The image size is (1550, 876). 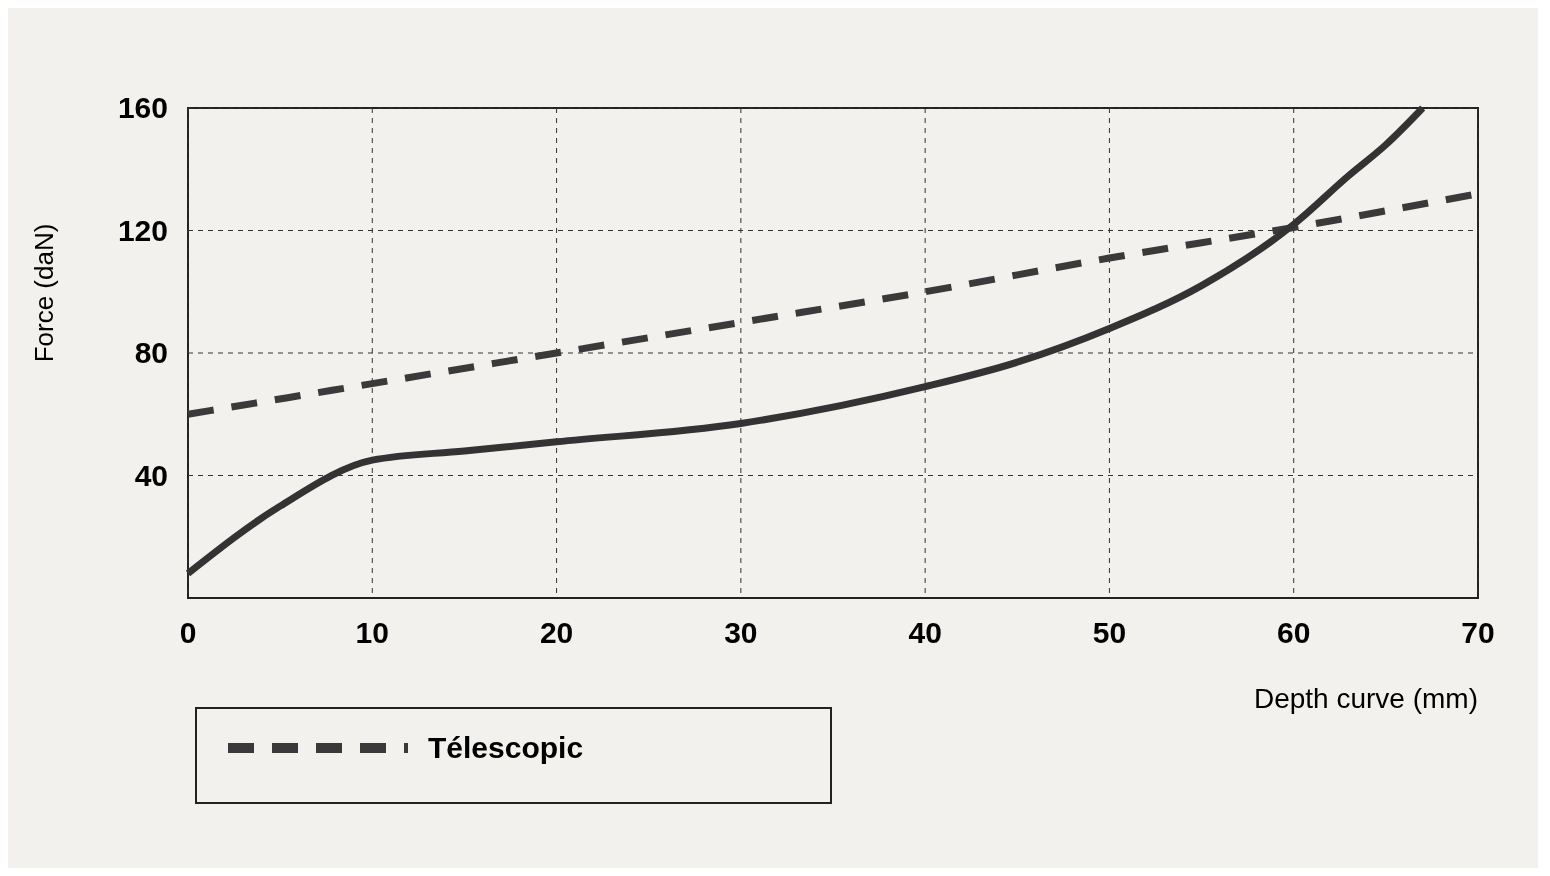 I want to click on x-tick-label: 70, so click(x=1478, y=632).